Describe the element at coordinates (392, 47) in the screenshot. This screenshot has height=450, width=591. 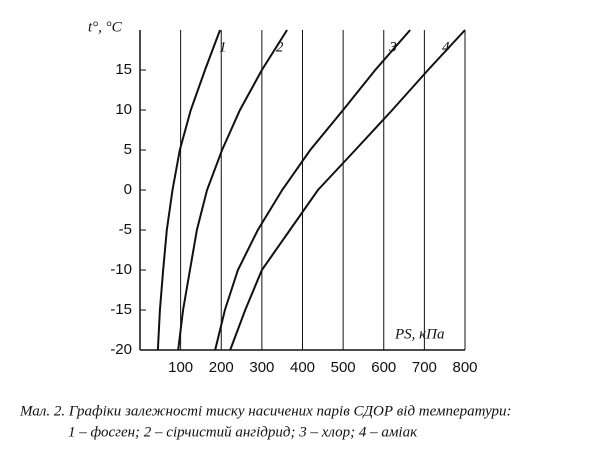
I see `curve-label: 3` at that location.